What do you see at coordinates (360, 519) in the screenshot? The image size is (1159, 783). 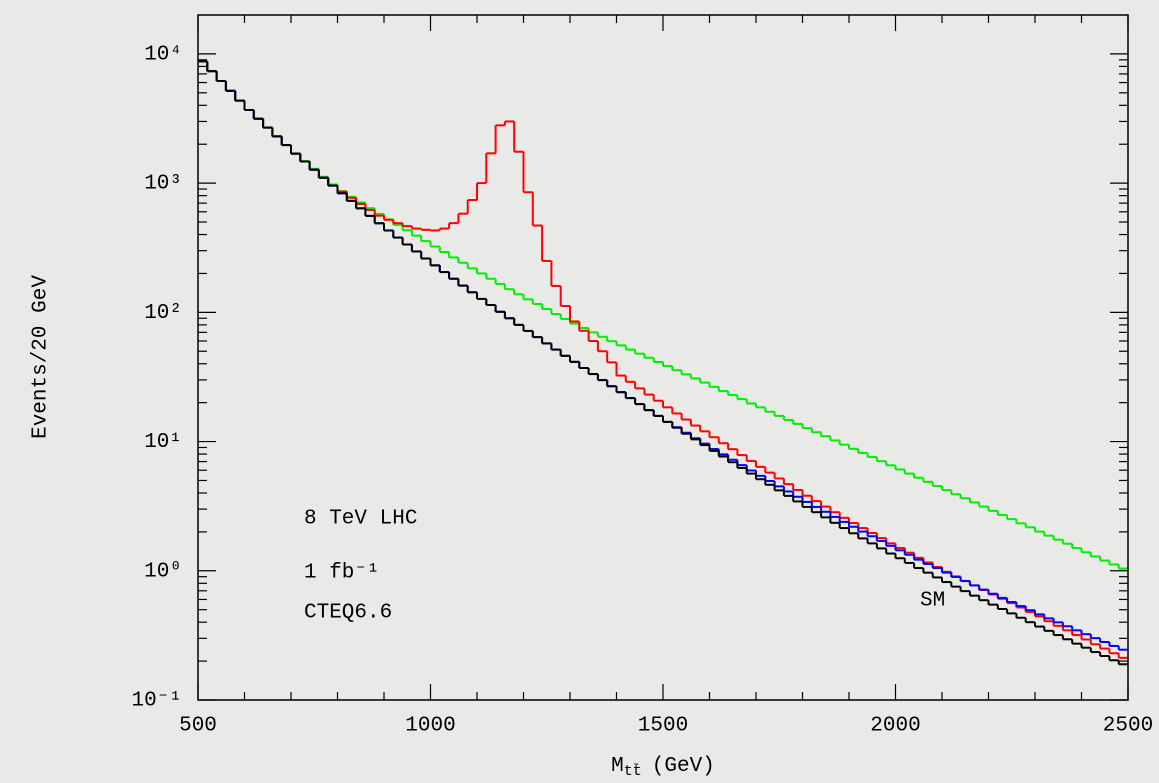 I see `annotation: 8 TeV LHC` at bounding box center [360, 519].